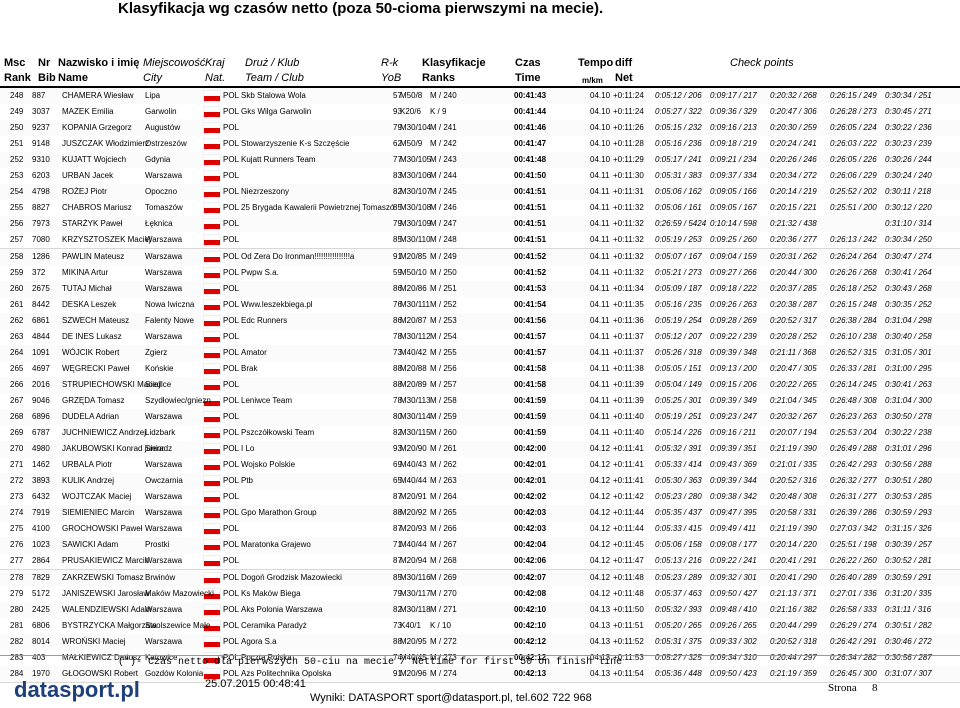 The width and height of the screenshot is (960, 708). I want to click on cell-cp4: 0:26:18 / 252, so click(853, 288).